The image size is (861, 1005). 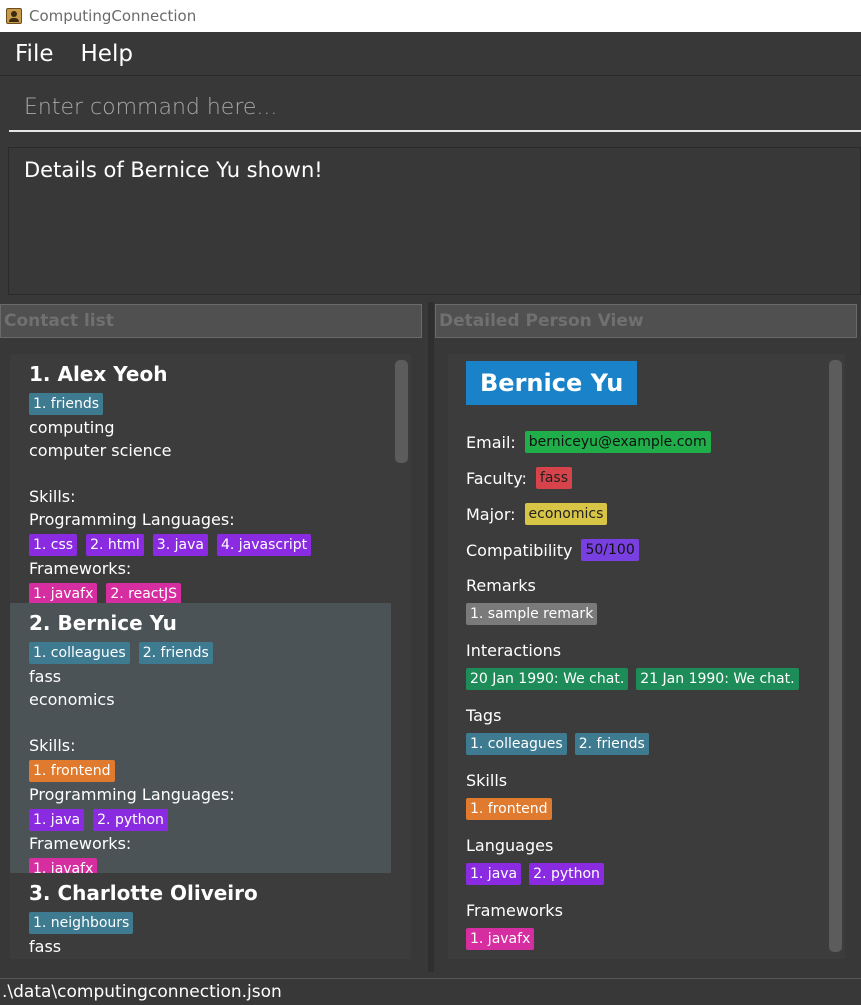 What do you see at coordinates (487, 780) in the screenshot?
I see `skills-label: Skills` at bounding box center [487, 780].